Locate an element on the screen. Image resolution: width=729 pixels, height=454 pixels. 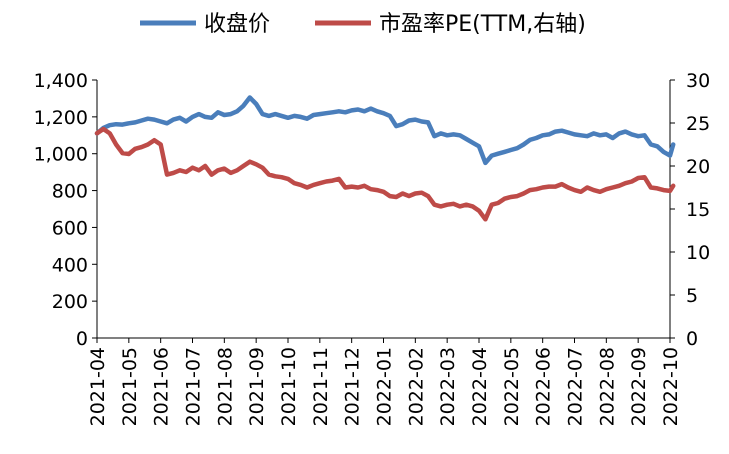
right-tick-label: 15 is located at coordinates (698, 210).